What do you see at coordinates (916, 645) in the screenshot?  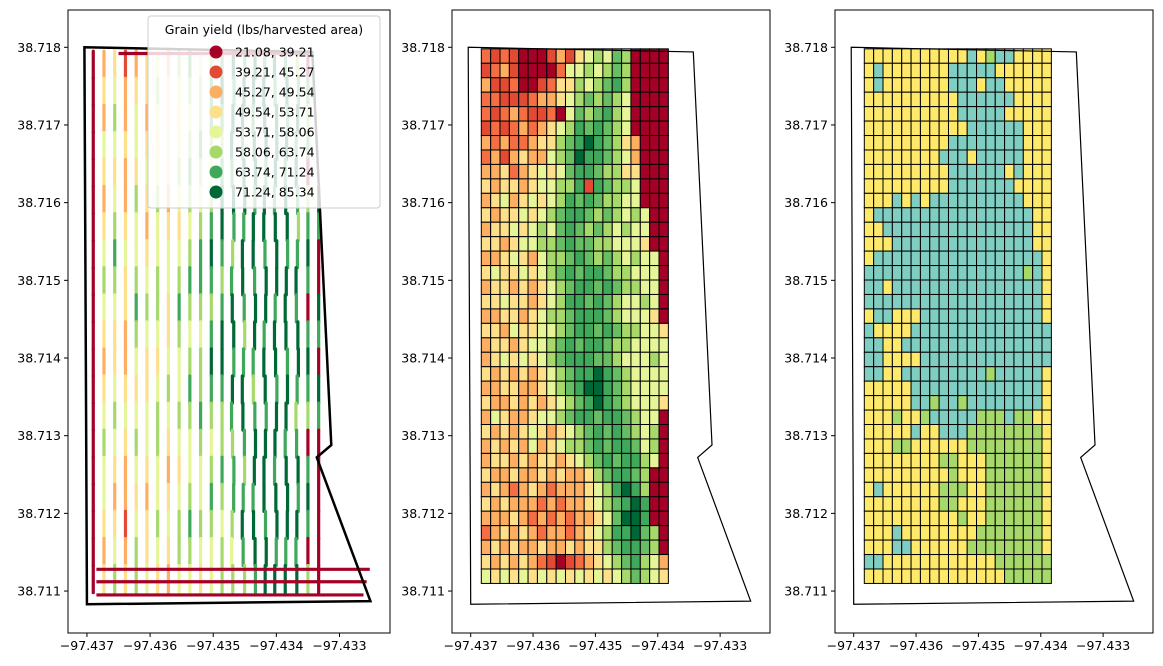 I see `x-tick-label: −97.436` at bounding box center [916, 645].